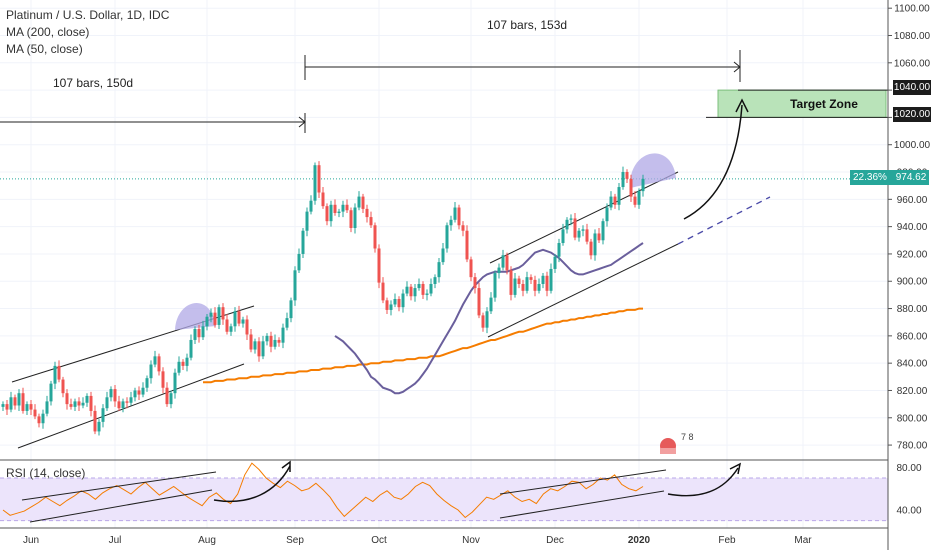 The height and width of the screenshot is (555, 932). Describe the element at coordinates (727, 540) in the screenshot. I see `time-tick-label: Feb` at that location.